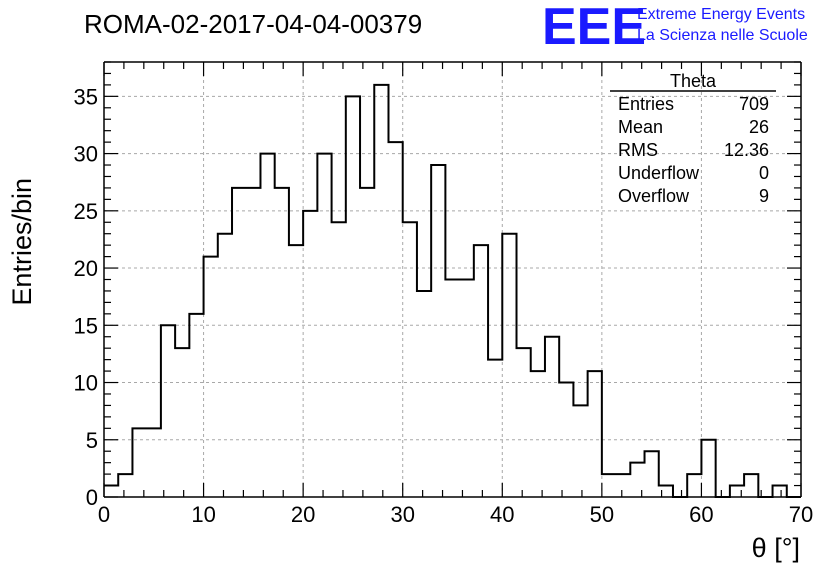 This screenshot has height=572, width=836. What do you see at coordinates (594, 28) in the screenshot?
I see `logo-mark: EEE` at bounding box center [594, 28].